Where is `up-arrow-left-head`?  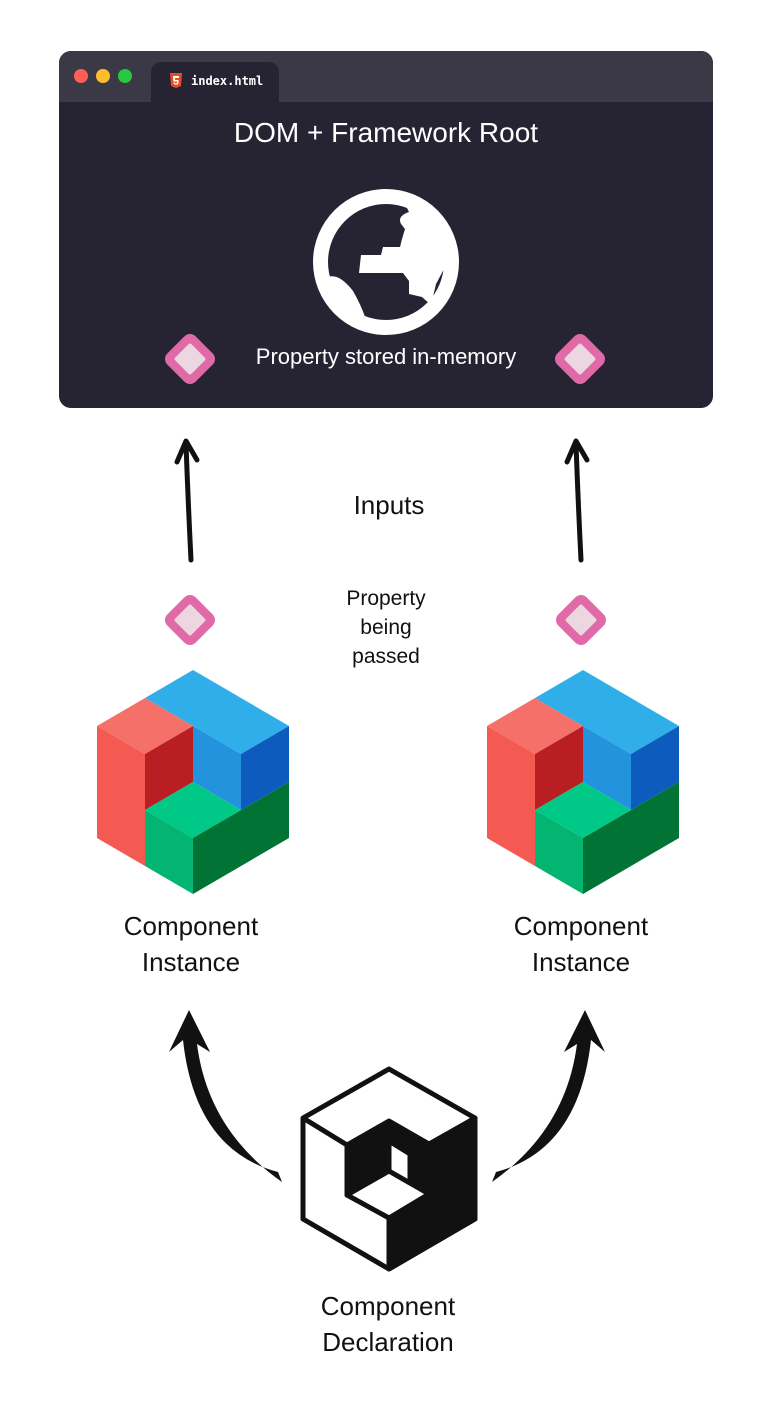
up-arrow-left-head is located at coordinates (187, 451).